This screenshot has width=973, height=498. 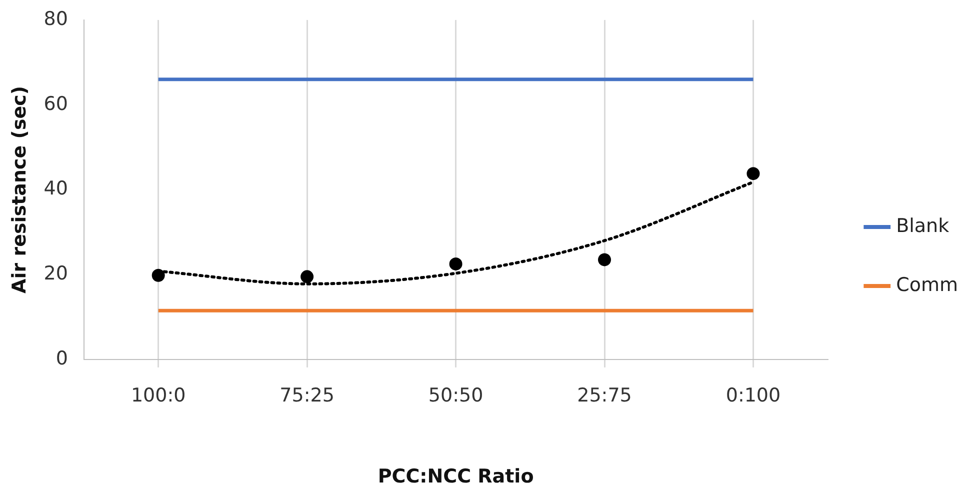 I want to click on x-tick-label: 100:0, so click(x=158, y=395).